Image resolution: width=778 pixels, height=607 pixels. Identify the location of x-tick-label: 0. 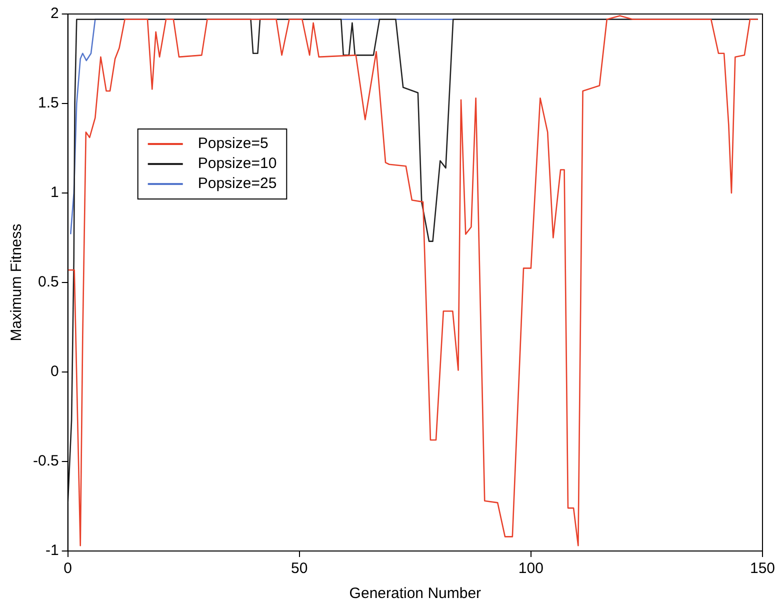
(68, 569).